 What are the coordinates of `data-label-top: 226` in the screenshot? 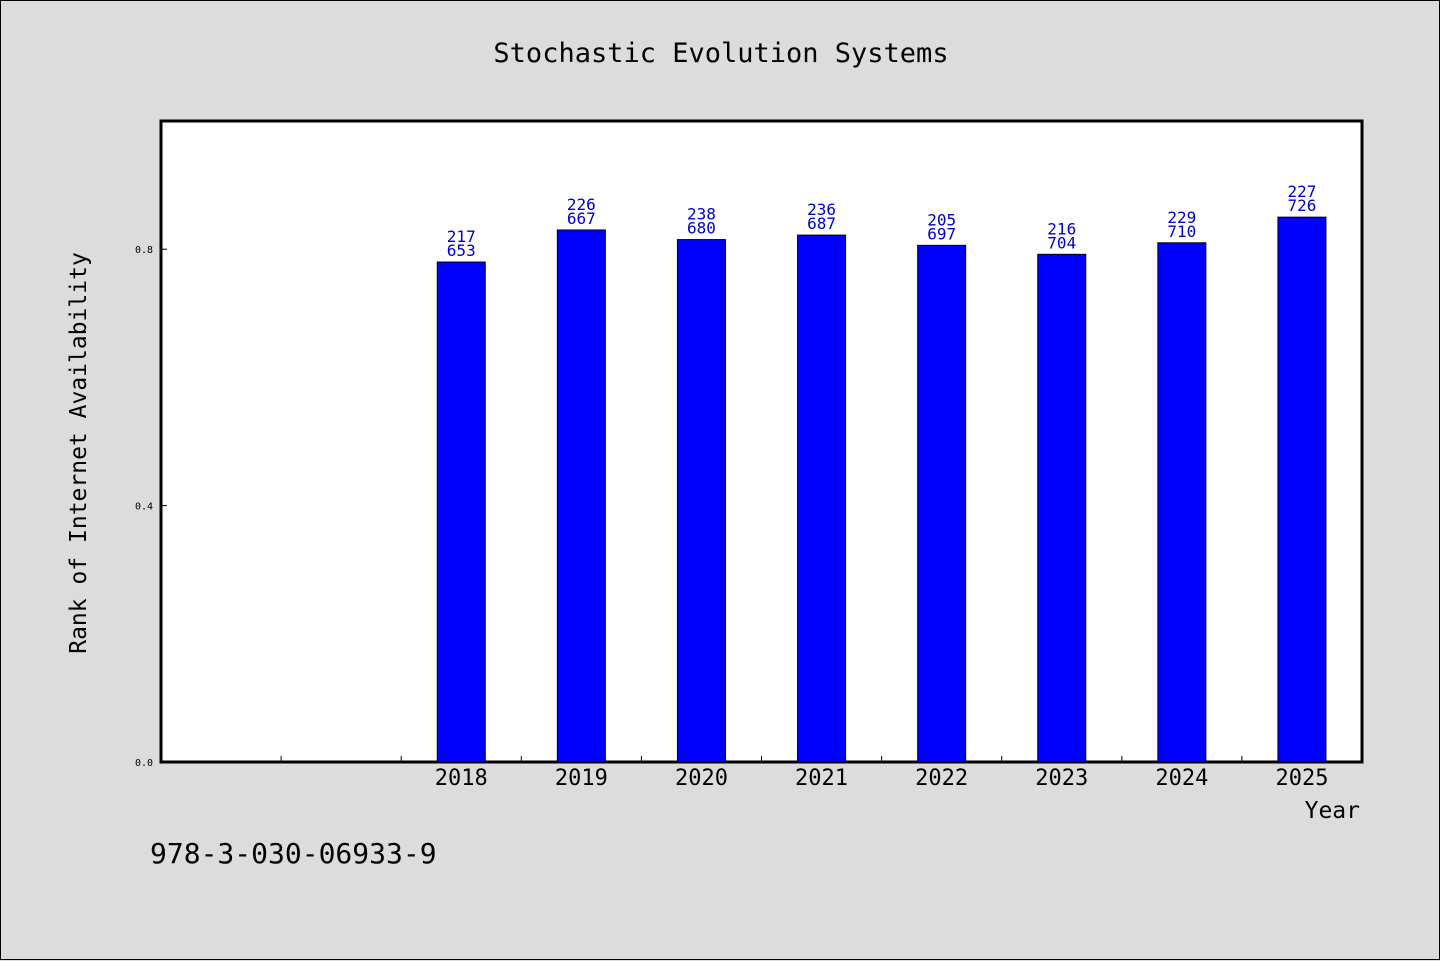 It's located at (581, 204).